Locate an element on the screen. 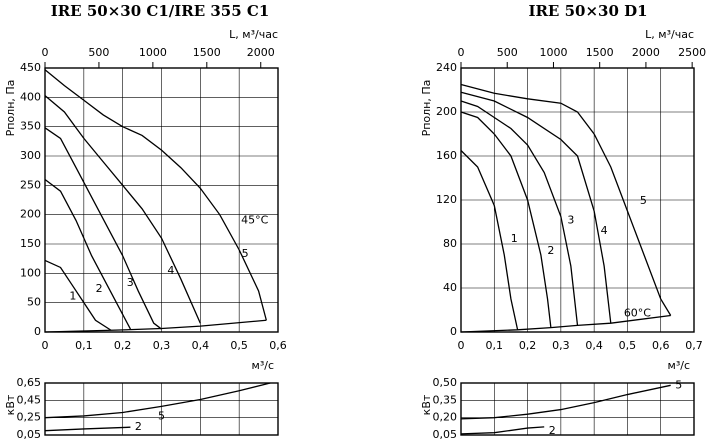 The height and width of the screenshot is (445, 709). y-tick-label: 80 is located at coordinates (450, 243).